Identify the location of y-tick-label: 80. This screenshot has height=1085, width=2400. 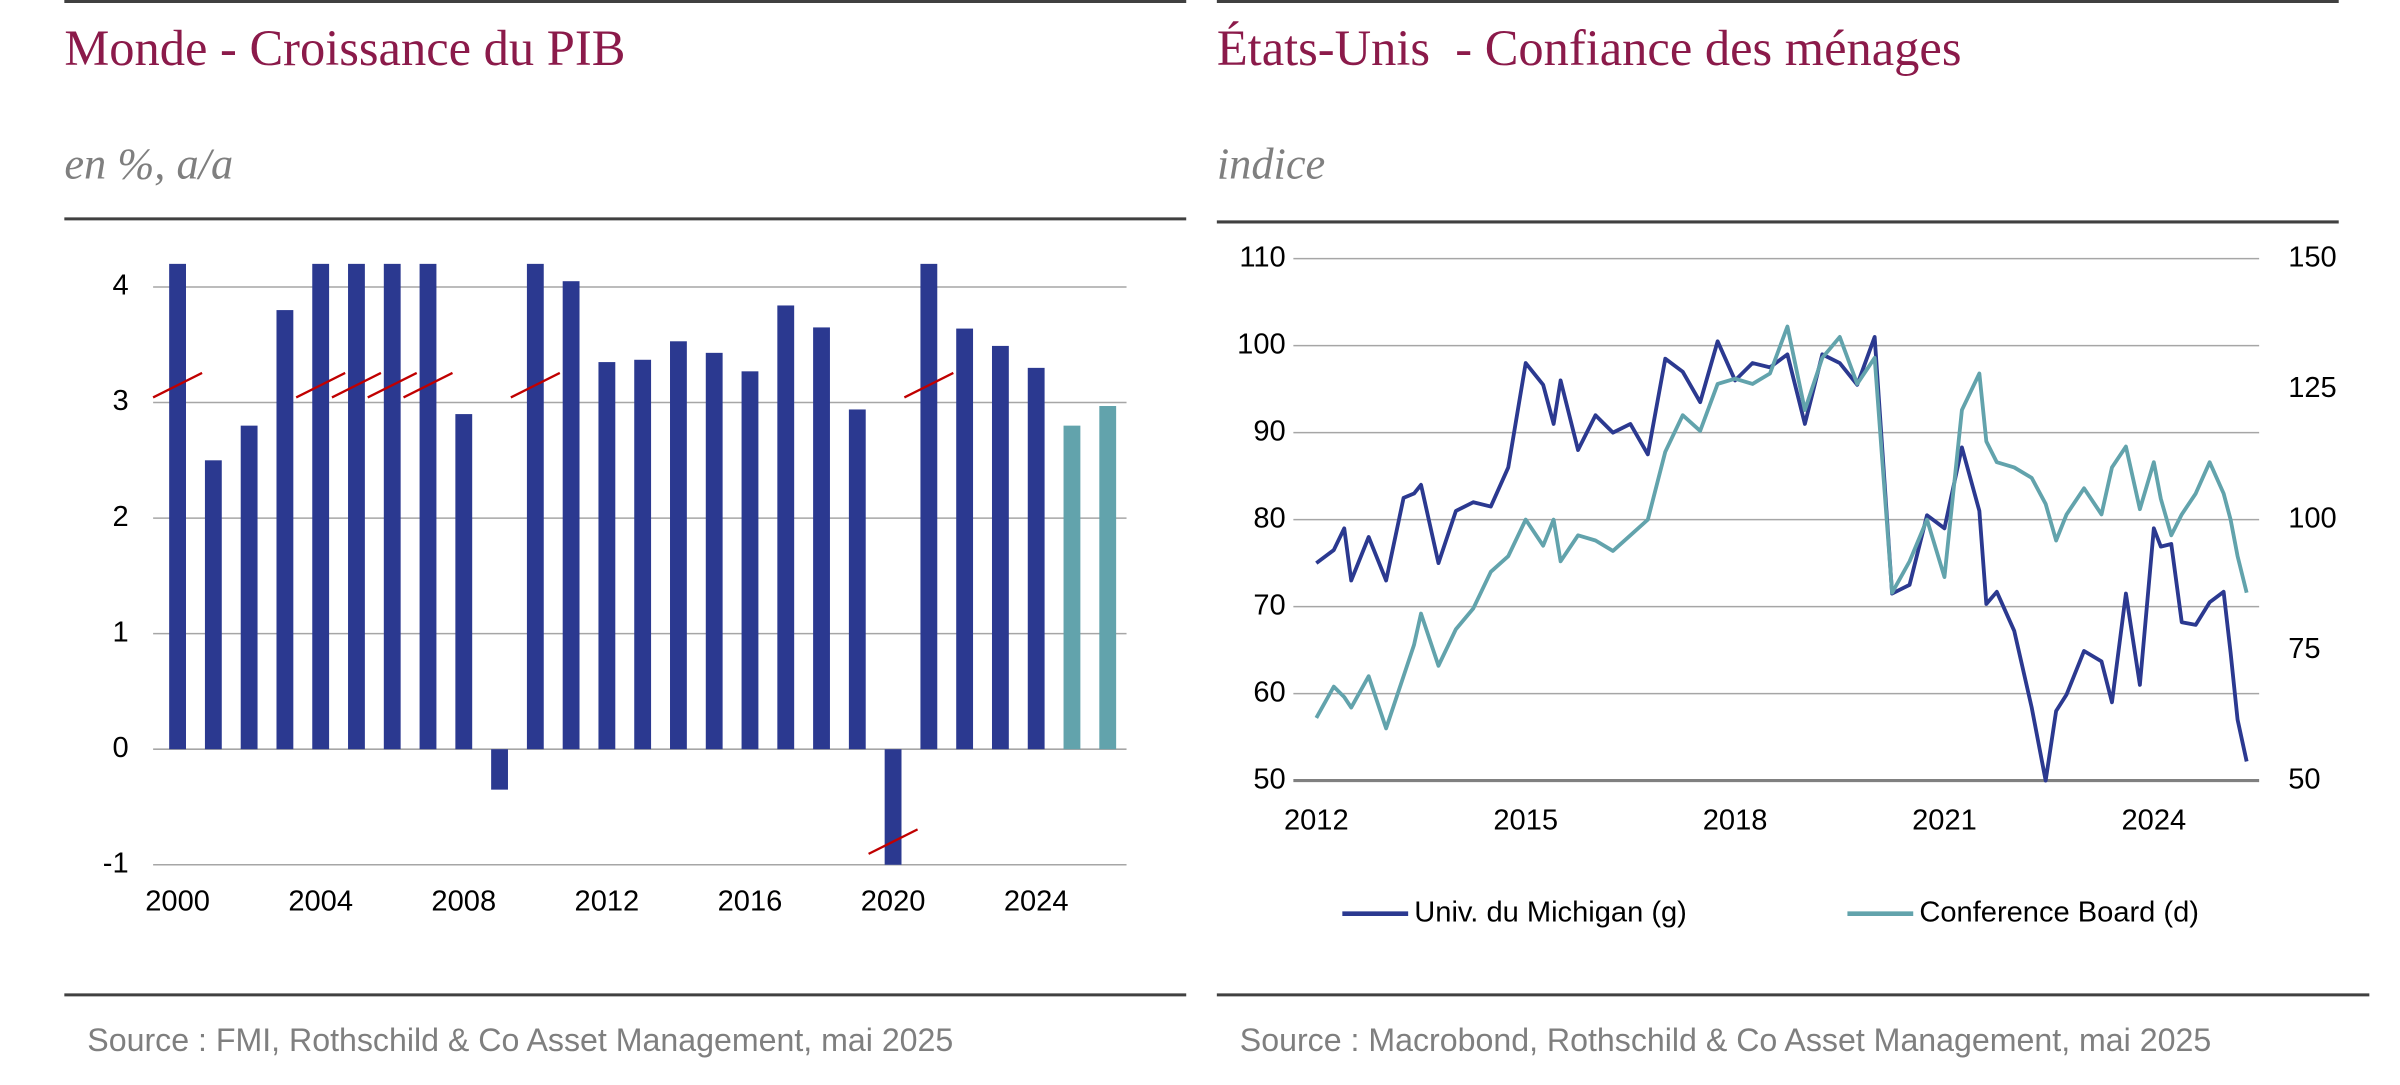
(1269, 518).